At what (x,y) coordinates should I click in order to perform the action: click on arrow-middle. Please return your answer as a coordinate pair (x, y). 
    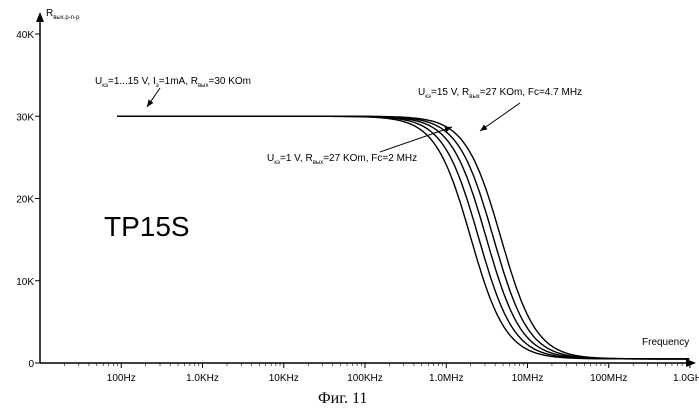
    Looking at the image, I should click on (416, 139).